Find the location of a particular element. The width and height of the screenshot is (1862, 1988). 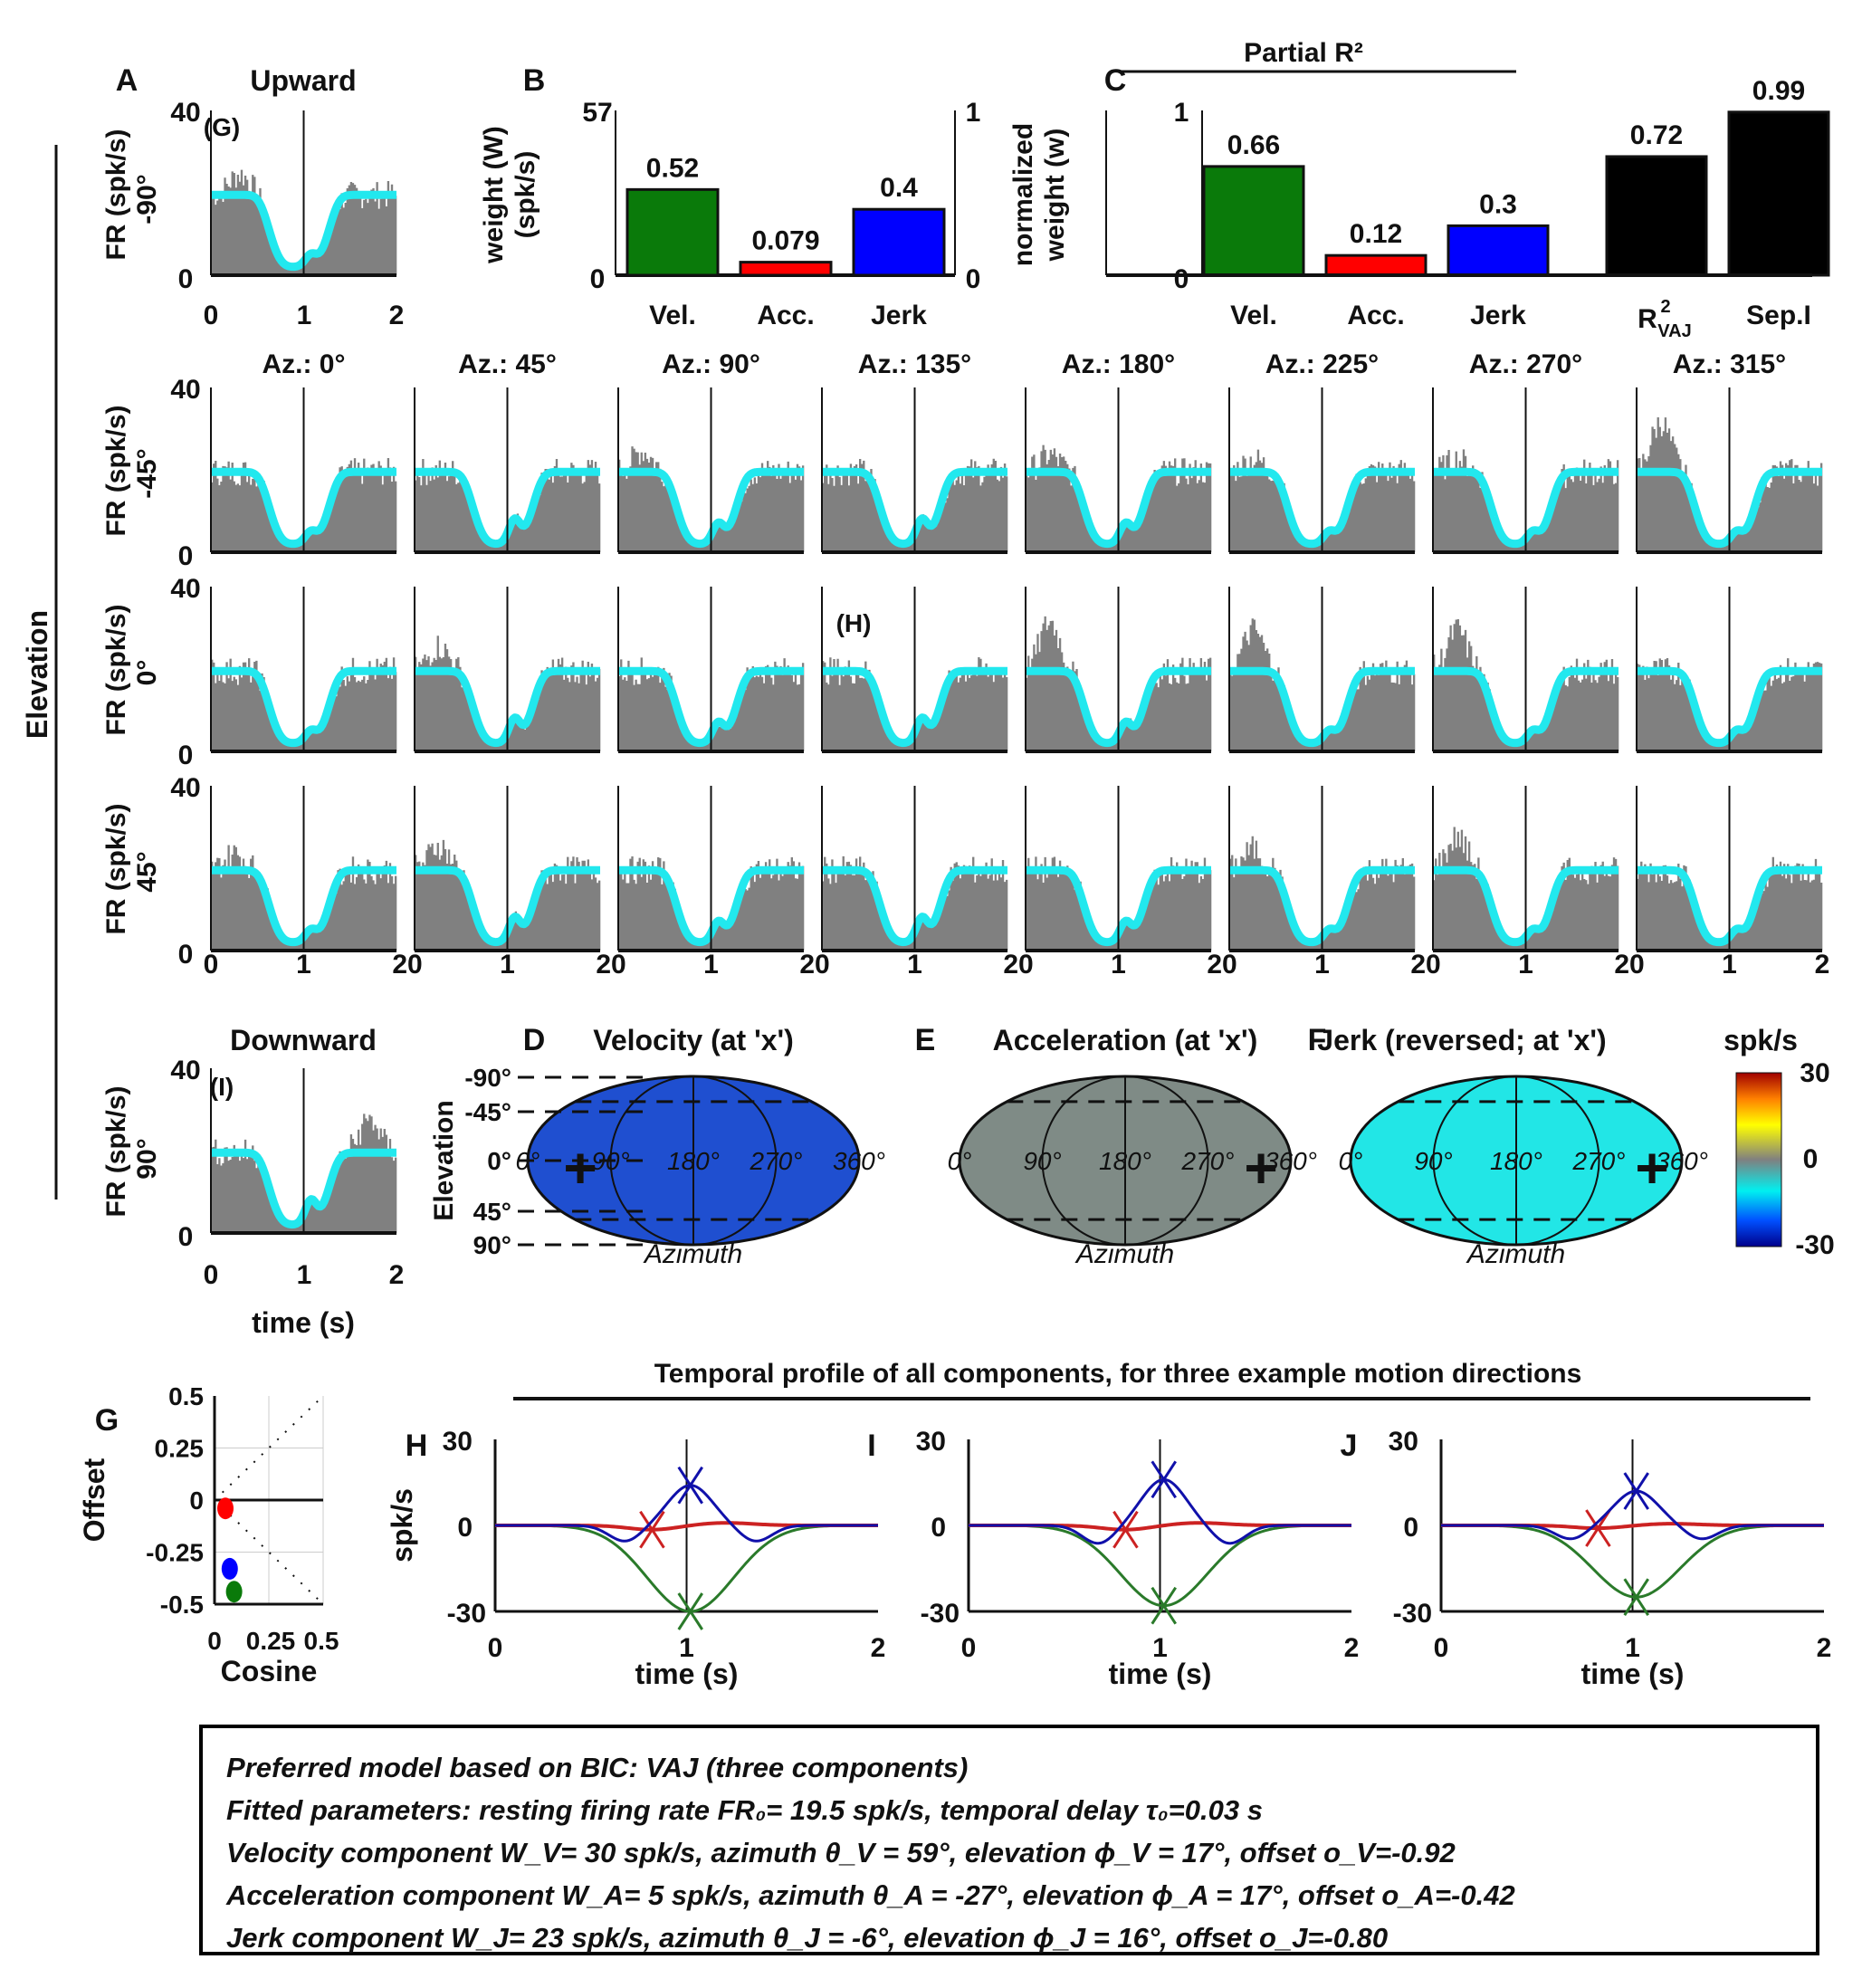

ytick: -0.5 is located at coordinates (182, 1605).